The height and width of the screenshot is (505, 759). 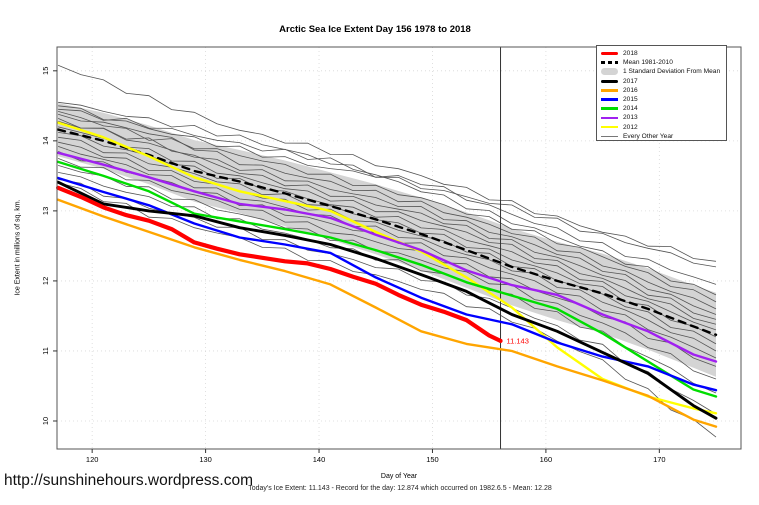 I want to click on legend-item-every-other-year: Every Other Year, so click(x=663, y=136).